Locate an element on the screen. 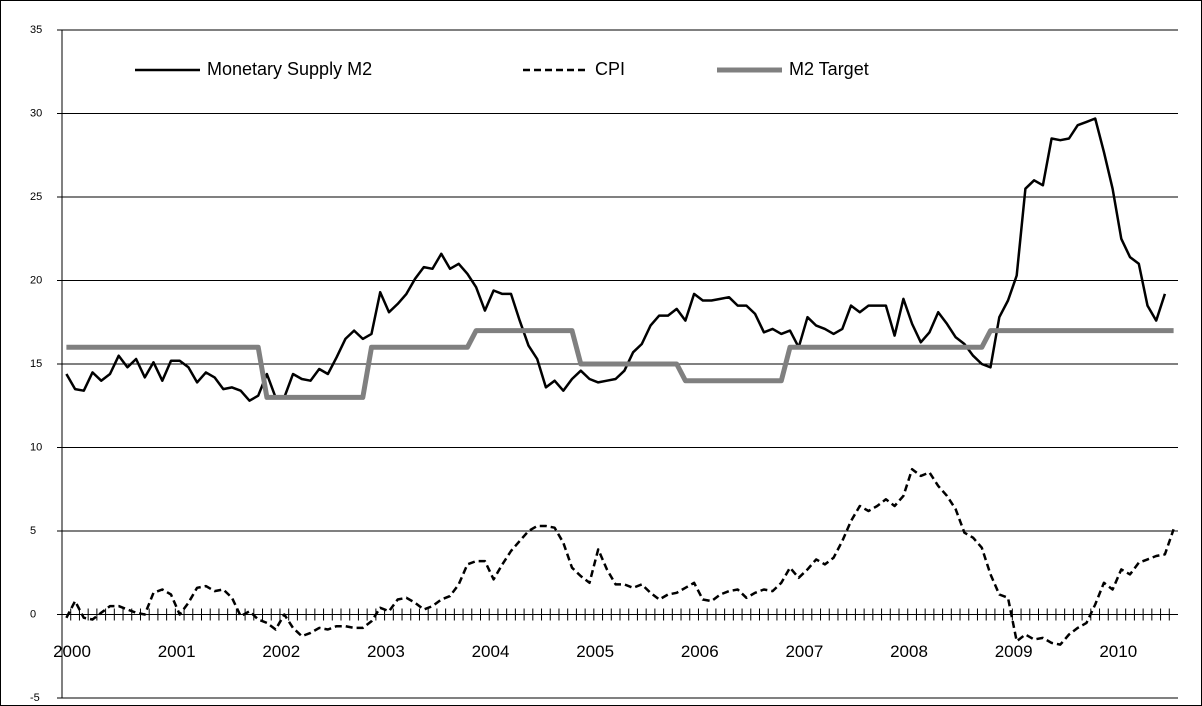 This screenshot has height=706, width=1202. y-tick-label: 0 is located at coordinates (33, 614).